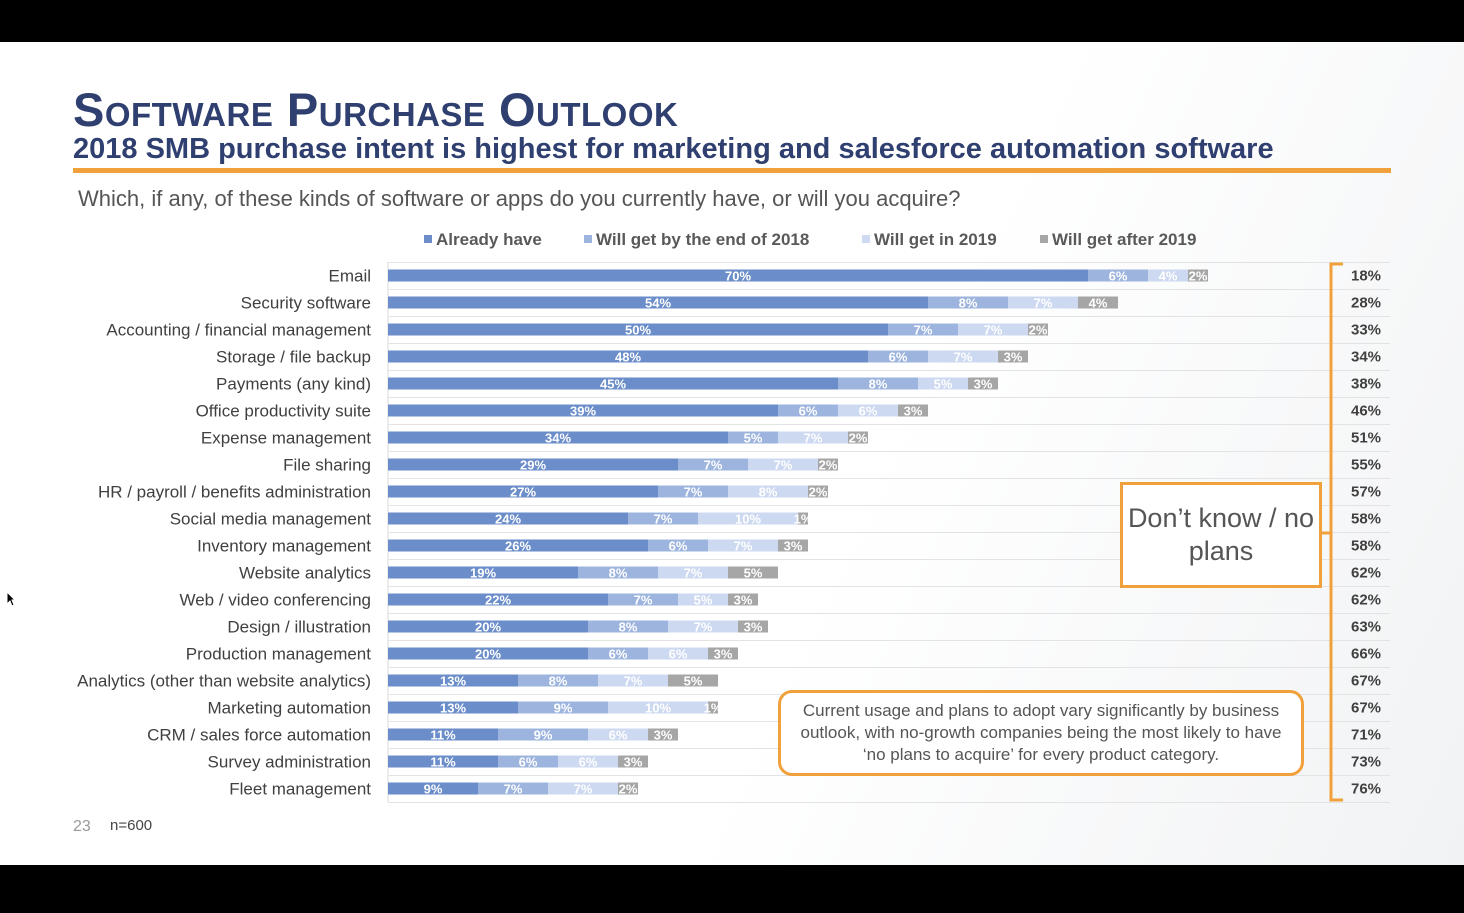  What do you see at coordinates (1366, 627) in the screenshot?
I see `dont-know-value: 63%` at bounding box center [1366, 627].